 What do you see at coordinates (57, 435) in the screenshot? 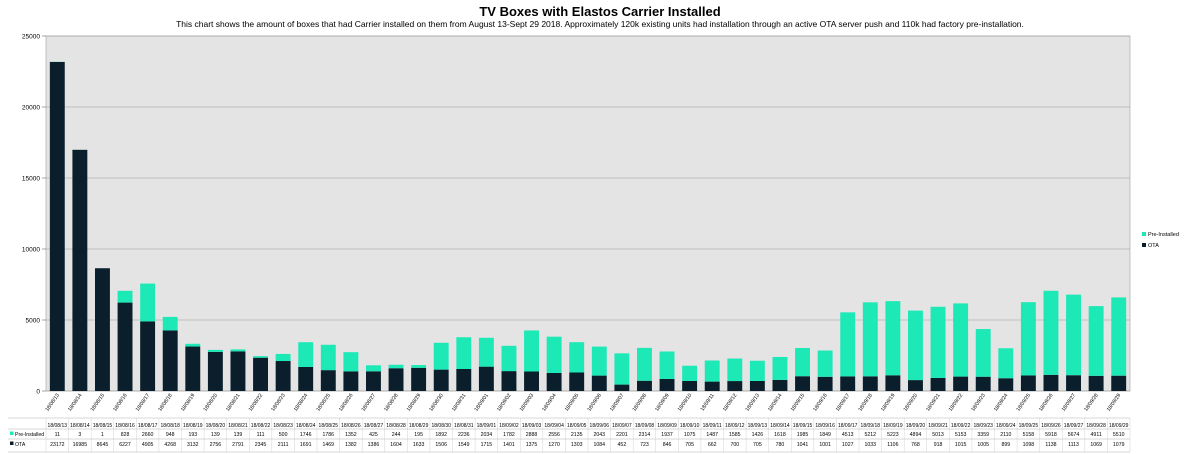
I see `table-value-pre-installed: 11` at bounding box center [57, 435].